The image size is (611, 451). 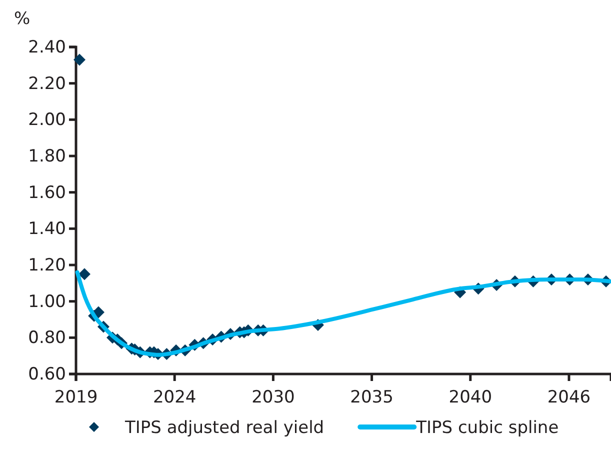 I want to click on y-tick-label: 2.40, so click(x=47, y=47).